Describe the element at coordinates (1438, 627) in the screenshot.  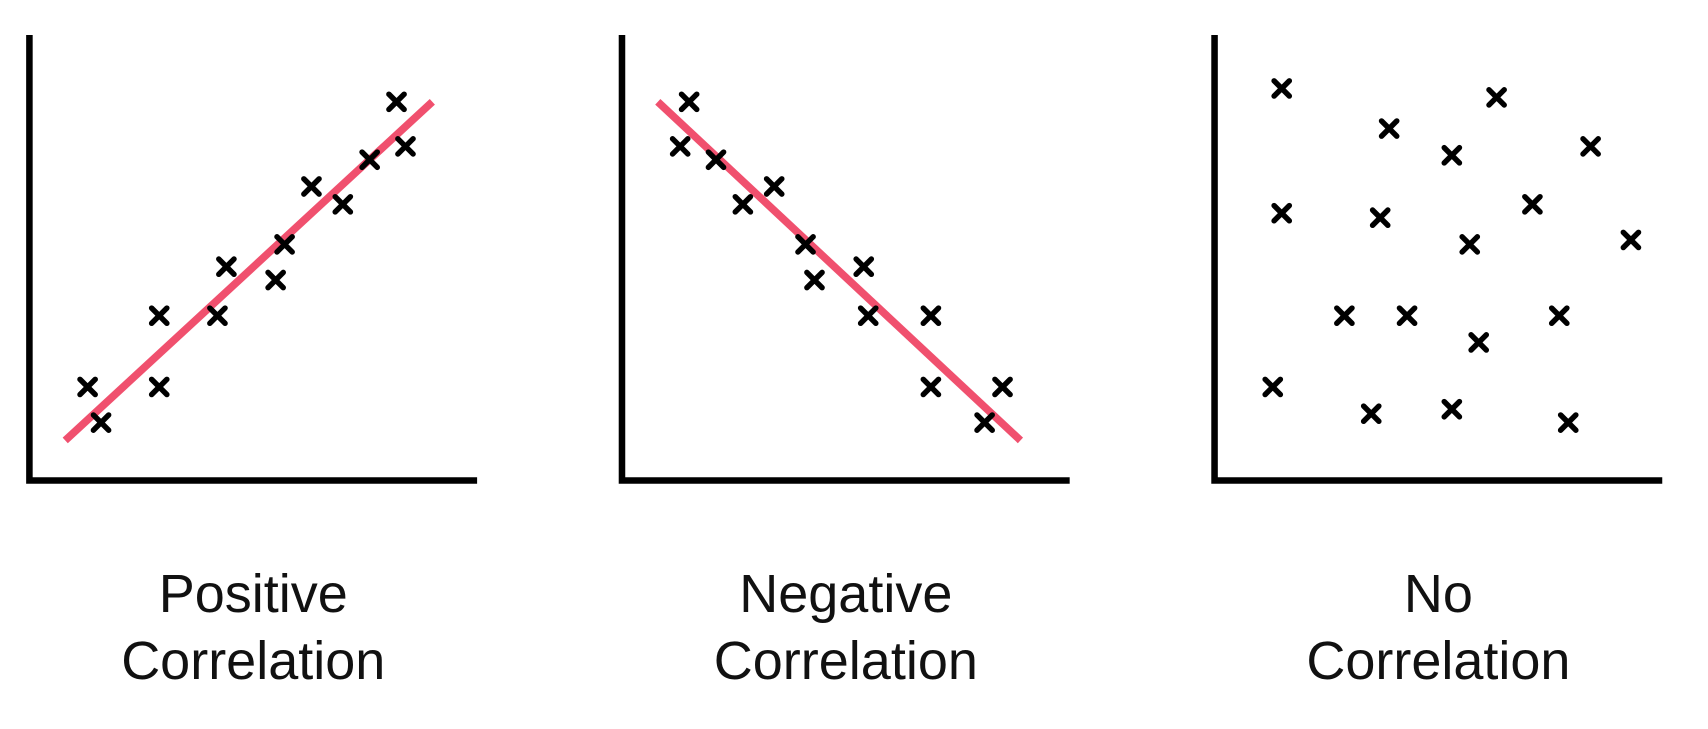
I see `chart-title: No Correlation` at that location.